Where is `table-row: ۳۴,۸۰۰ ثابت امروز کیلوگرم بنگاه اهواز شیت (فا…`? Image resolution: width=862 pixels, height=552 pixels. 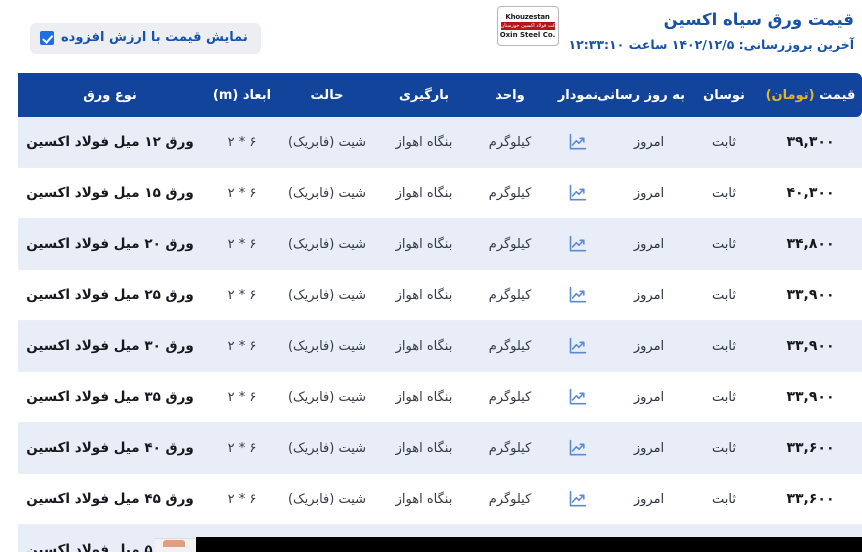 table-row: ۳۴,۸۰۰ ثابت امروز کیلوگرم بنگاه اهواز شیت (فا… is located at coordinates (440, 244).